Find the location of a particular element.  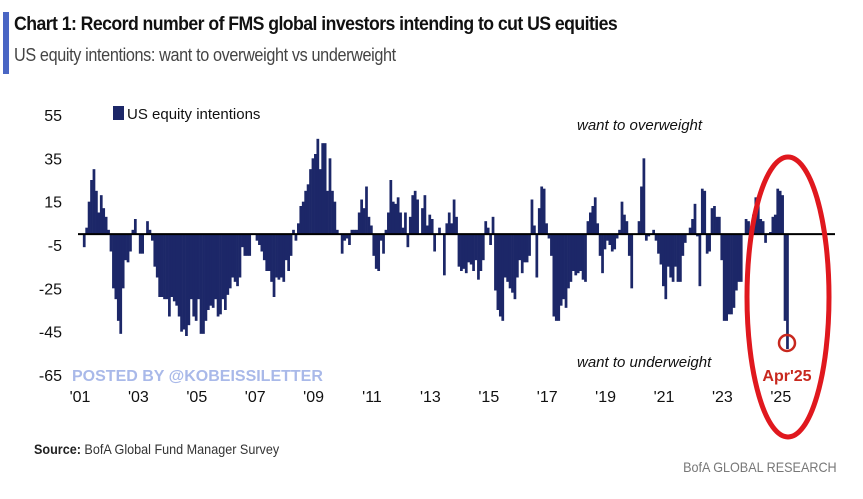

x-tick-label: '19 is located at coordinates (605, 397).